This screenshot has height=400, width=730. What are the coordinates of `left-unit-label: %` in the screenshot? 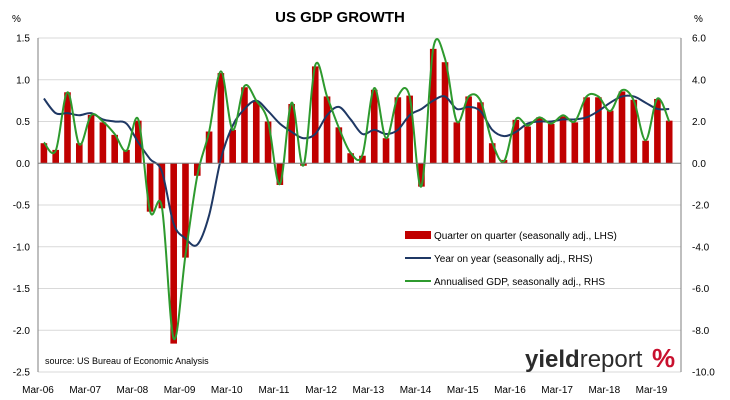 It's located at (16, 19).